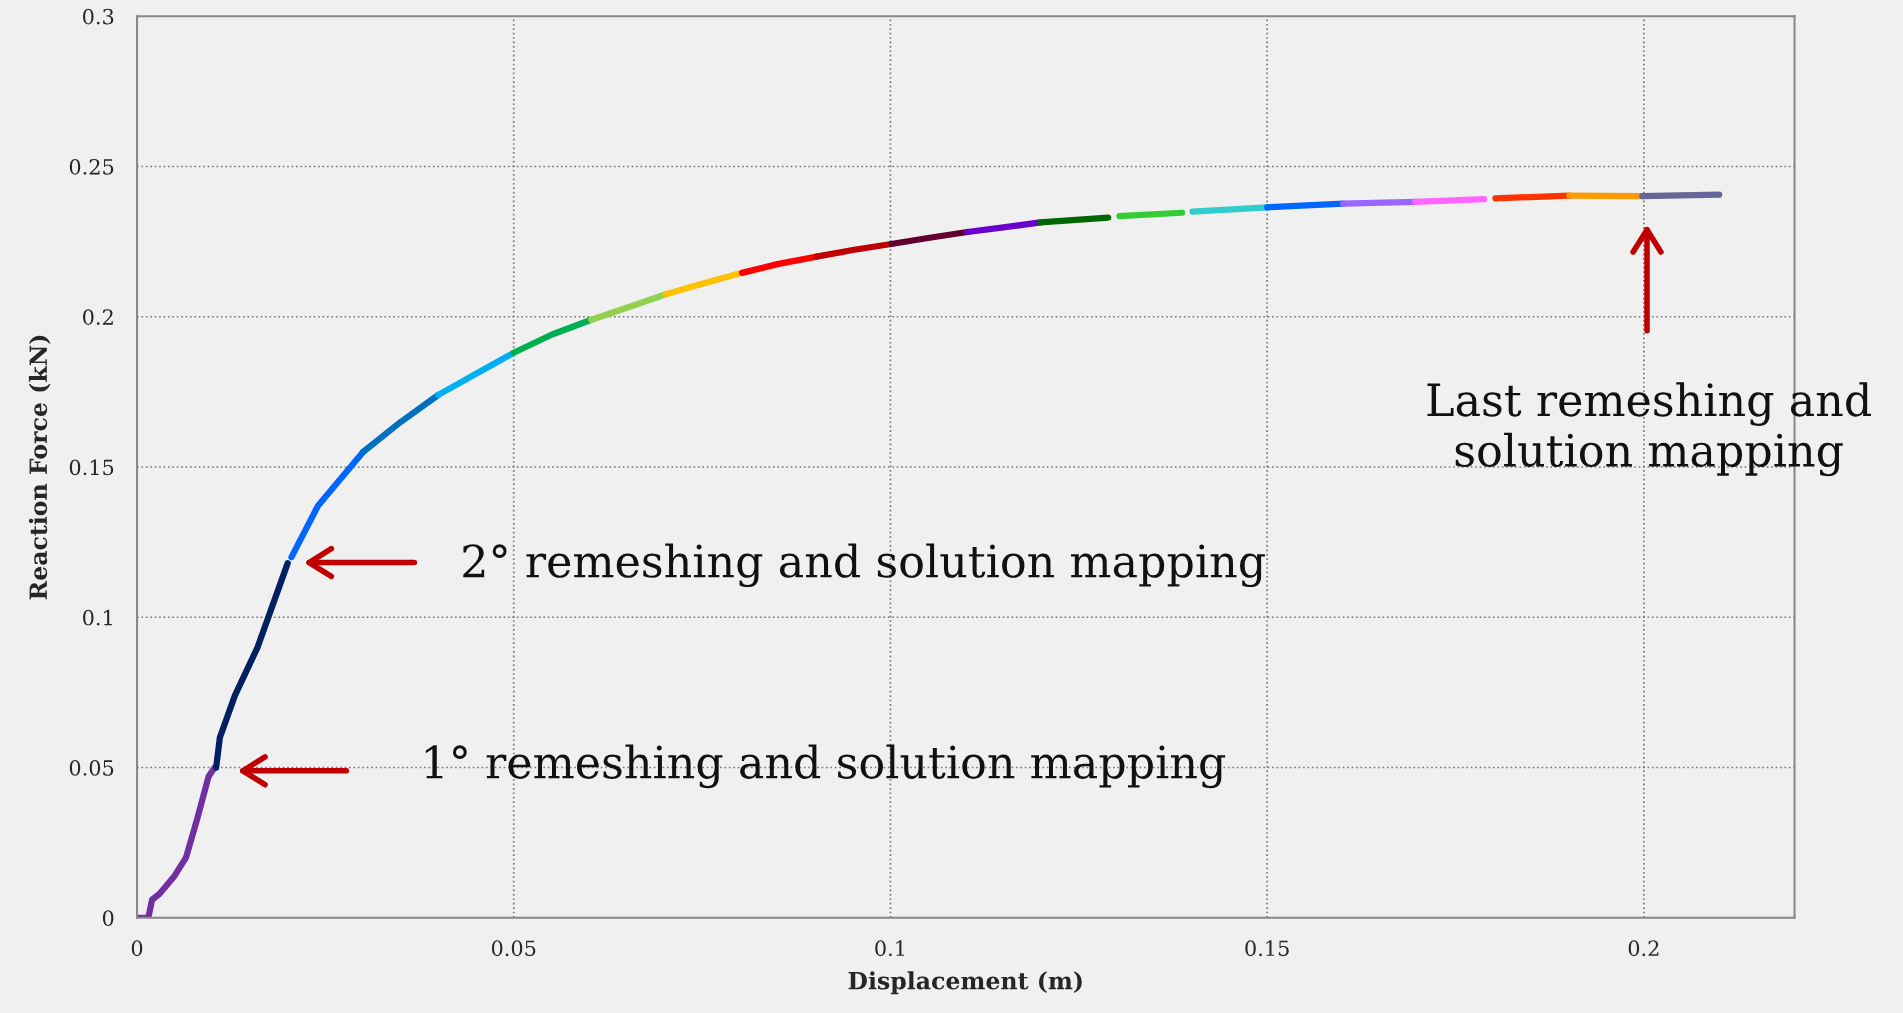 The width and height of the screenshot is (1903, 1013). I want to click on y-tick-label: 0.25, so click(91, 166).